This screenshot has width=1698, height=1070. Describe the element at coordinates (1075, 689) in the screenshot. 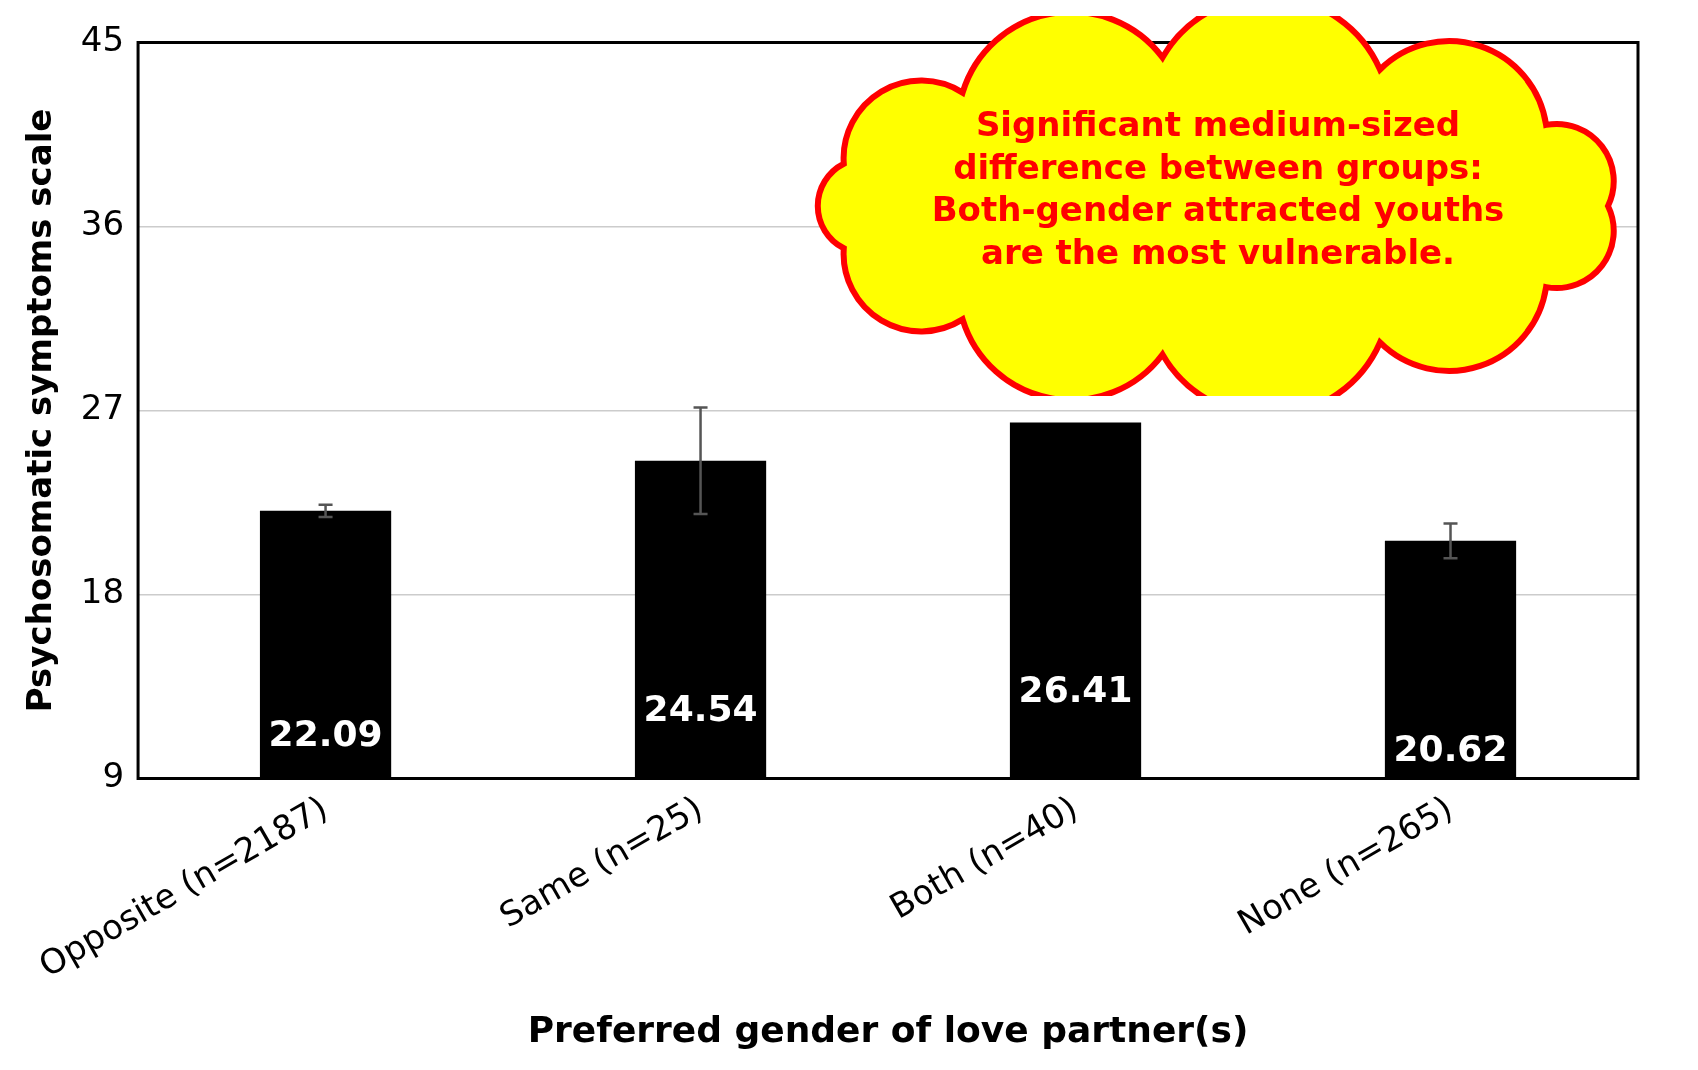

I see `data-label: 26.41` at that location.